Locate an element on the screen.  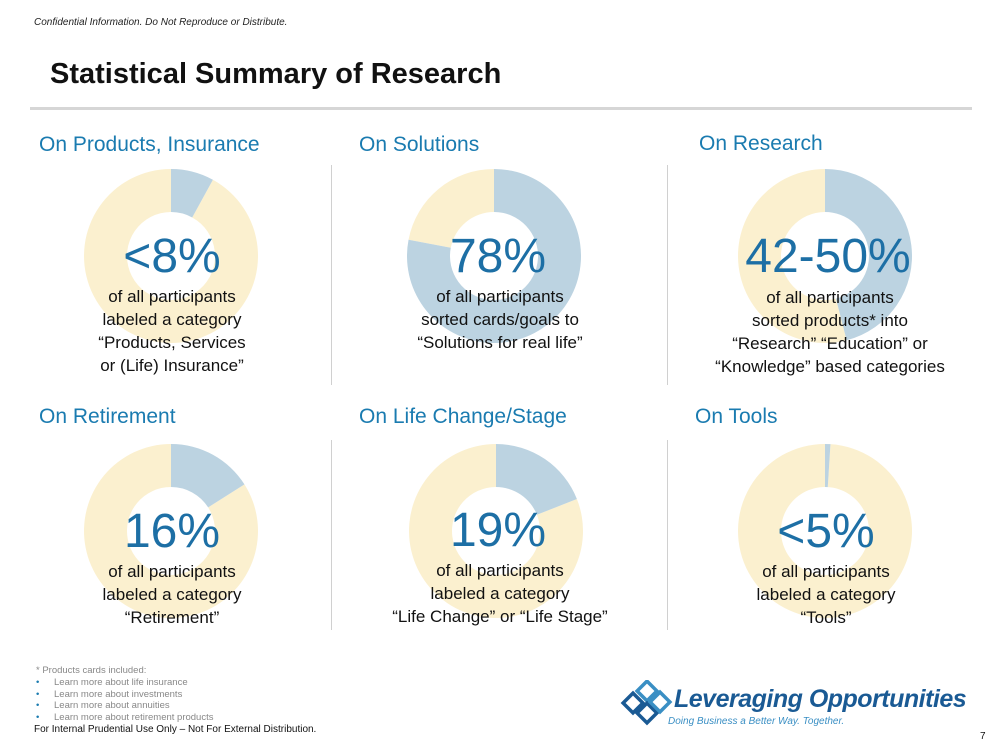
stat-life-change: 19% is located at coordinates (498, 530).